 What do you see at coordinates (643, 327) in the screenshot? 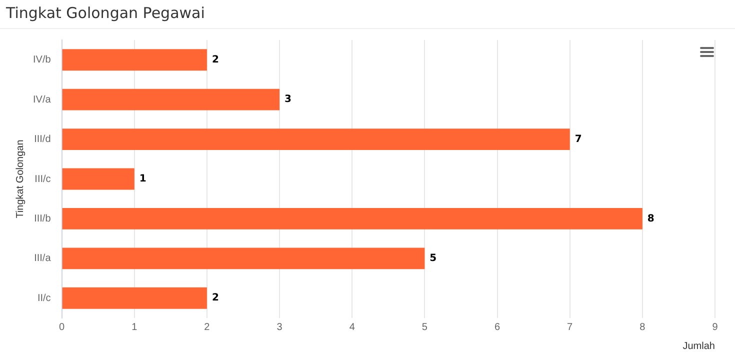
I see `x-tick-label: 8` at bounding box center [643, 327].